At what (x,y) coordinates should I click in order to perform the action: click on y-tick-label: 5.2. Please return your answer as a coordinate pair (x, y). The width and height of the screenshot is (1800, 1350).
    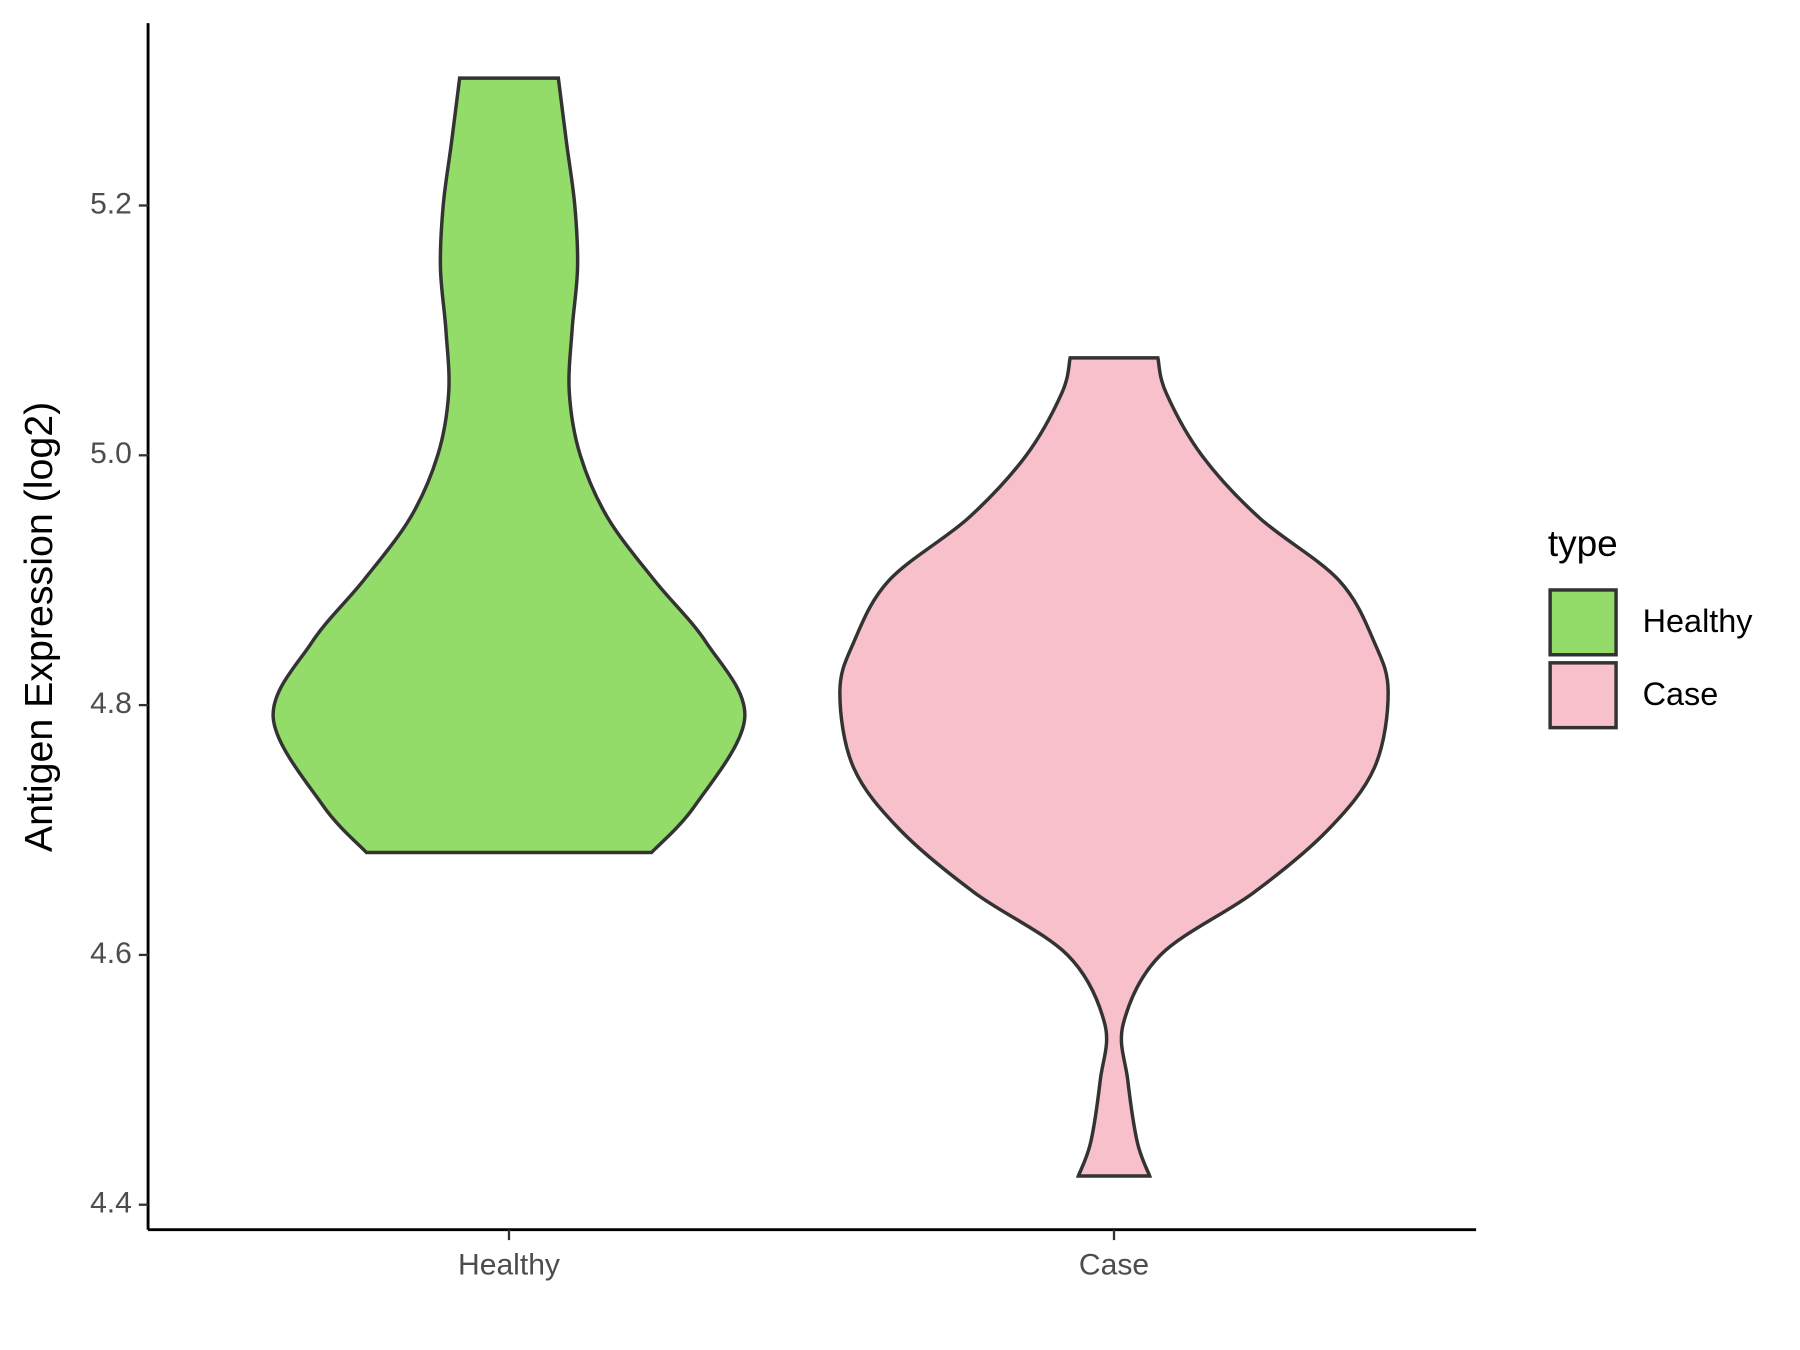
    Looking at the image, I should click on (111, 203).